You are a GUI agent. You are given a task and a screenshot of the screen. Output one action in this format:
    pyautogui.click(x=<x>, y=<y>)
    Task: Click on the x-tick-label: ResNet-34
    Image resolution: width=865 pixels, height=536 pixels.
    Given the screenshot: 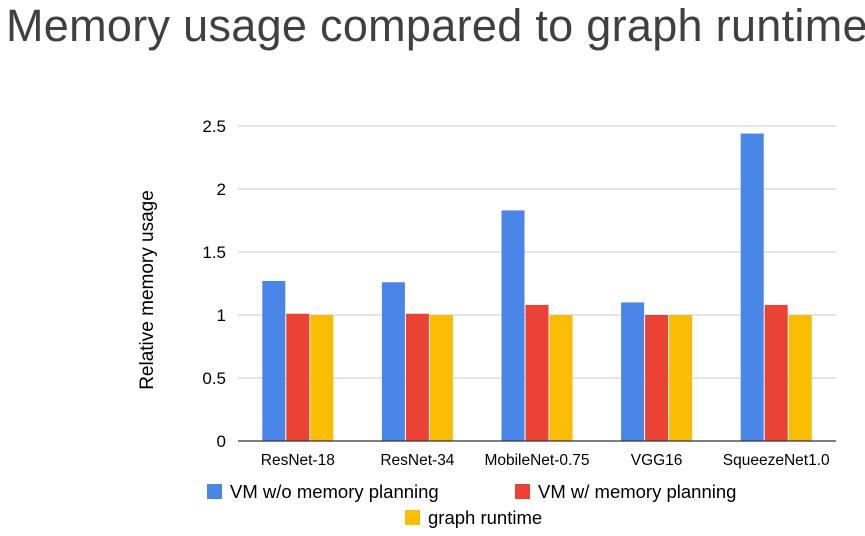 What is the action you would take?
    pyautogui.click(x=417, y=460)
    